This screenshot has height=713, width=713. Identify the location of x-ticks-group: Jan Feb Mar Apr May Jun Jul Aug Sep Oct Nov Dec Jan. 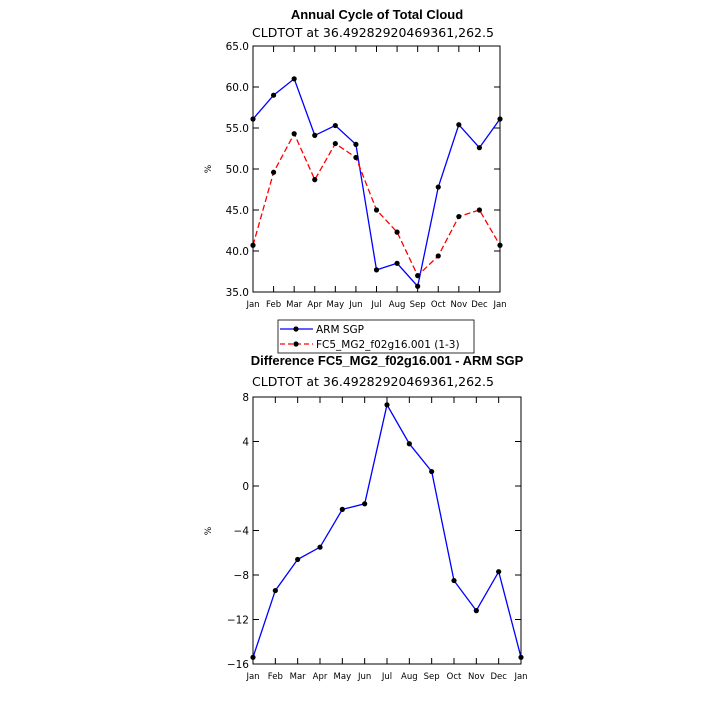
(376, 178).